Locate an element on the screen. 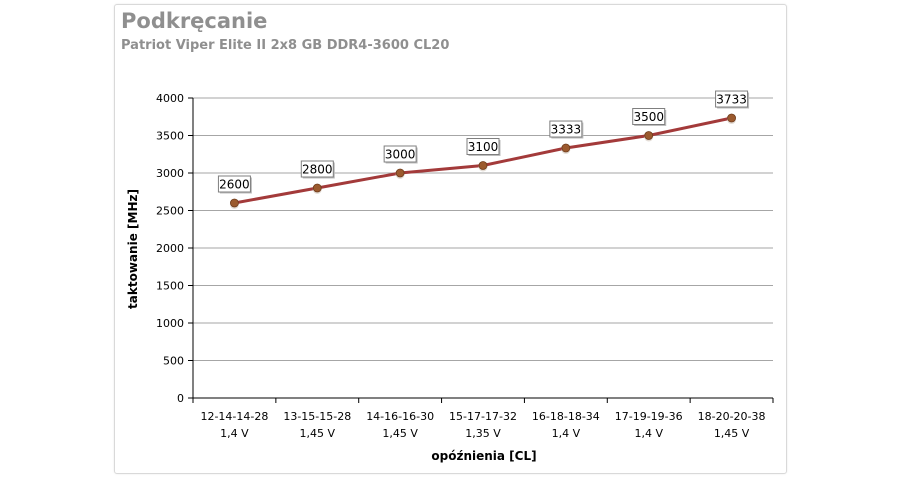 The height and width of the screenshot is (479, 900). x-tick-label: 17-19-19-36 is located at coordinates (649, 416).